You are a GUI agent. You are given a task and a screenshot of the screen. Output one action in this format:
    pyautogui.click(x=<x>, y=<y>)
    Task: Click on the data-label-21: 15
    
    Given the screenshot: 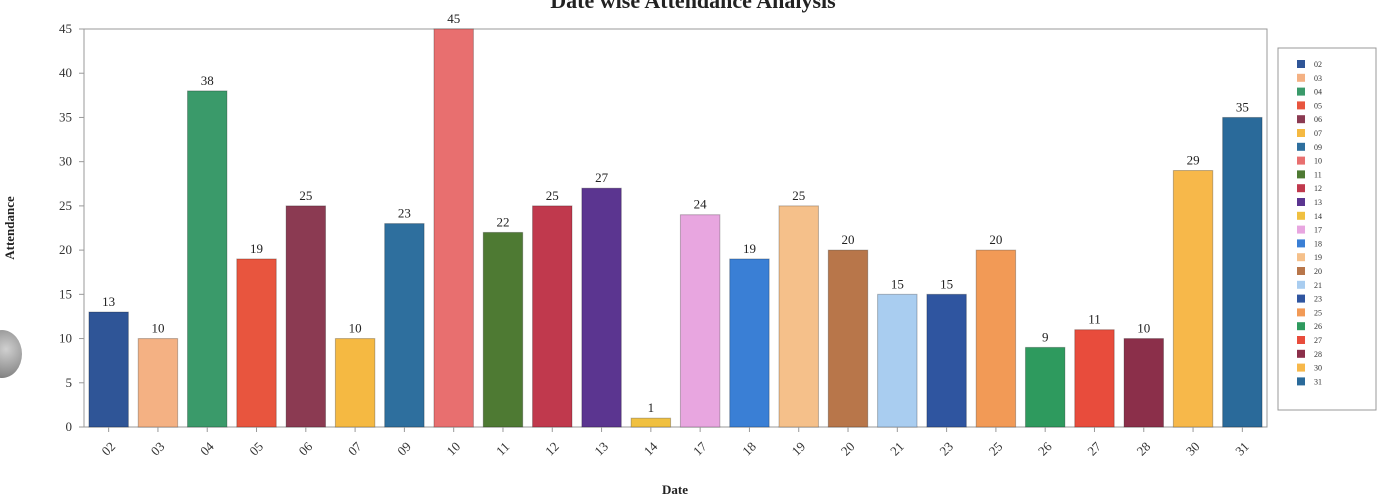 What is the action you would take?
    pyautogui.click(x=897, y=283)
    